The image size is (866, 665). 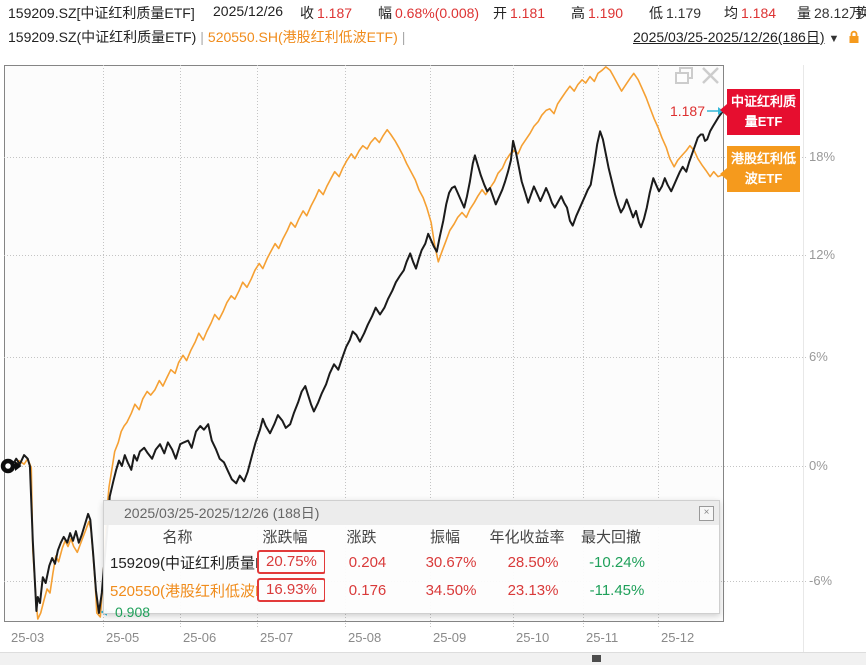 What do you see at coordinates (610, 537) in the screenshot?
I see `column-header: 最大回撤` at bounding box center [610, 537].